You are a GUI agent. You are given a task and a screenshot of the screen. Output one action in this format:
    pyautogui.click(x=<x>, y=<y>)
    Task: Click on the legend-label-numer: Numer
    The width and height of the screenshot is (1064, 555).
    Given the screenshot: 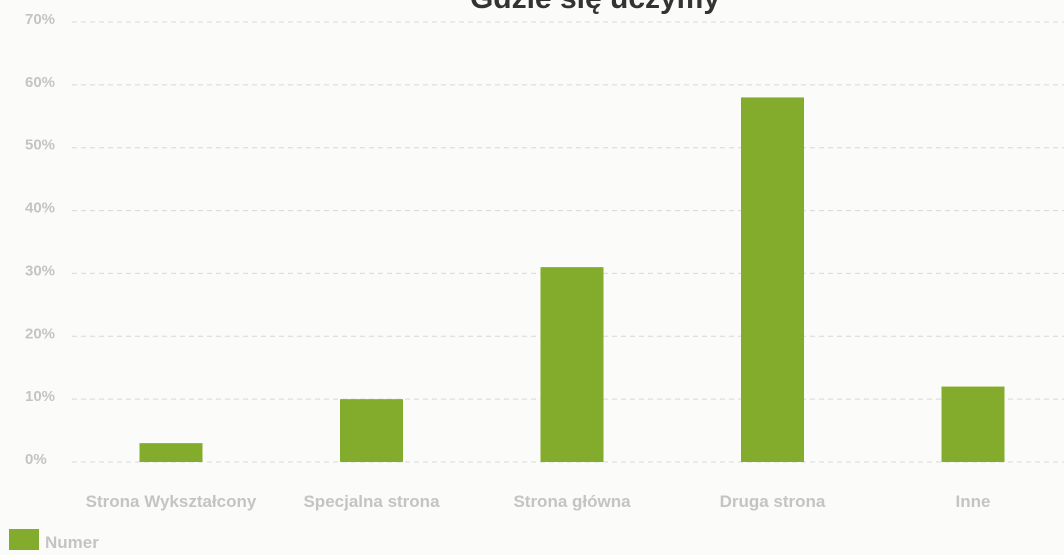 What is the action you would take?
    pyautogui.click(x=72, y=541)
    